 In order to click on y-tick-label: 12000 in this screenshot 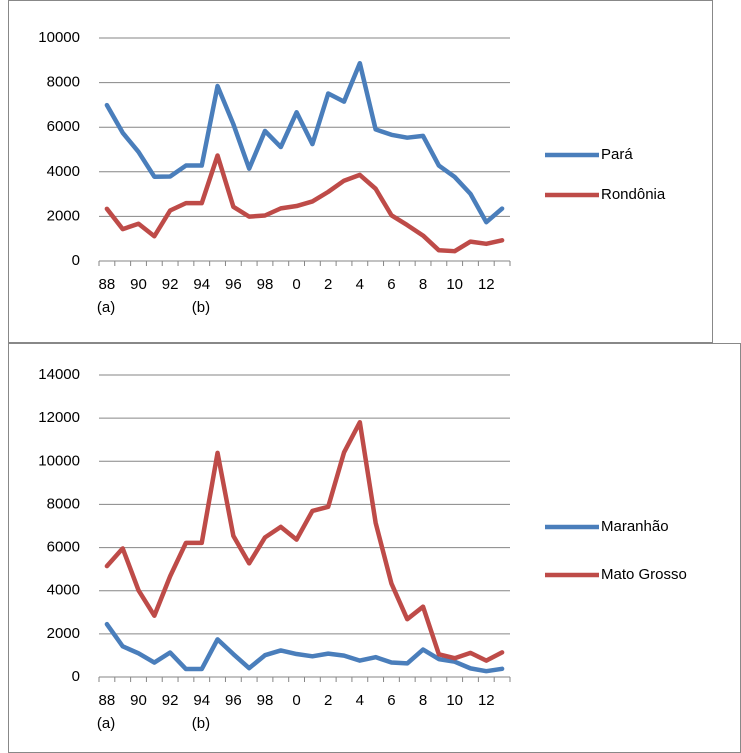, I will do `click(59, 417)`.